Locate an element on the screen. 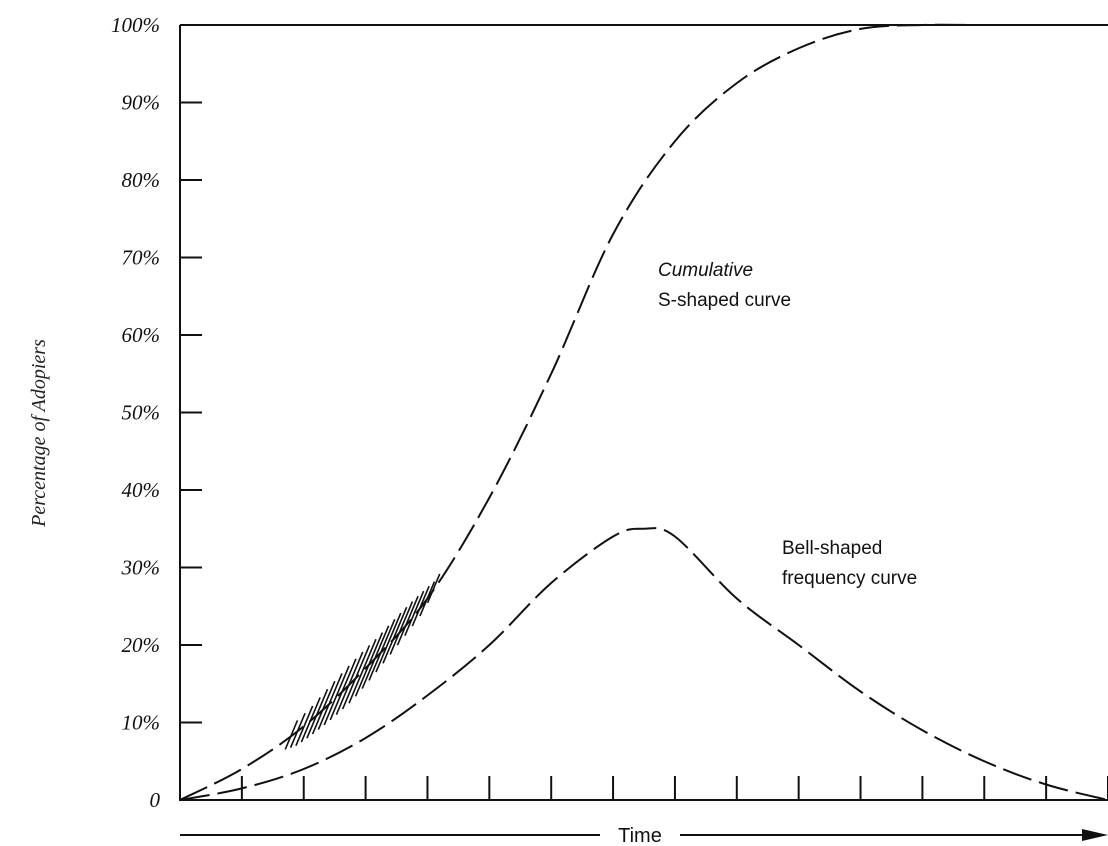  y-tick-label: 100% is located at coordinates (135, 25).